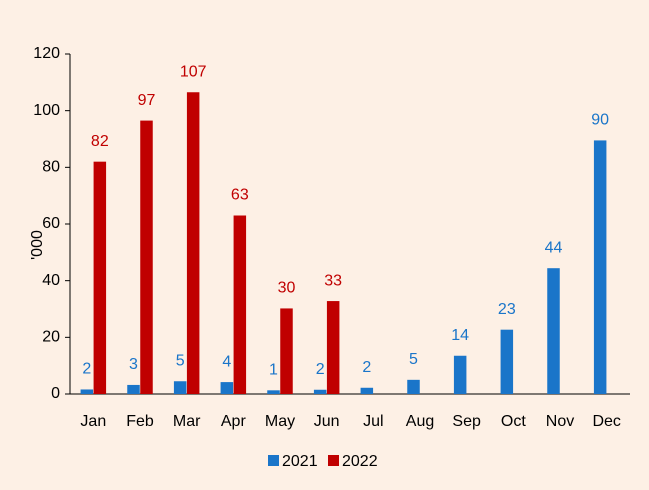 This screenshot has width=649, height=490. Describe the element at coordinates (140, 421) in the screenshot. I see `x-tick-label: Feb` at that location.